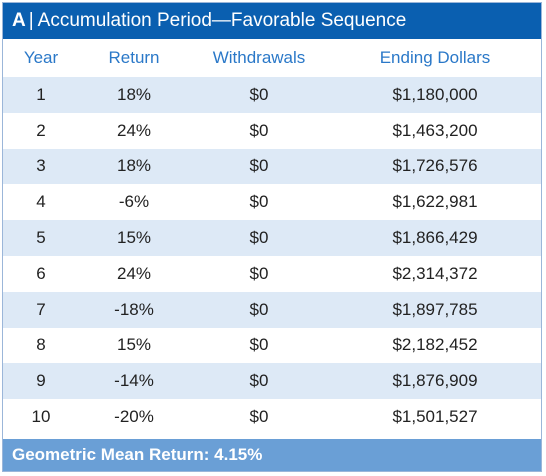 Image resolution: width=546 pixels, height=476 pixels. What do you see at coordinates (134, 417) in the screenshot?
I see `cell-return: -20%` at bounding box center [134, 417].